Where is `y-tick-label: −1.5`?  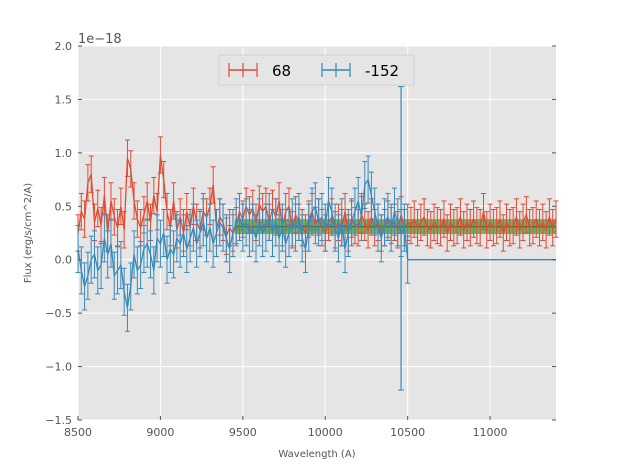 y-tick-label: −1.5 is located at coordinates (58, 420).